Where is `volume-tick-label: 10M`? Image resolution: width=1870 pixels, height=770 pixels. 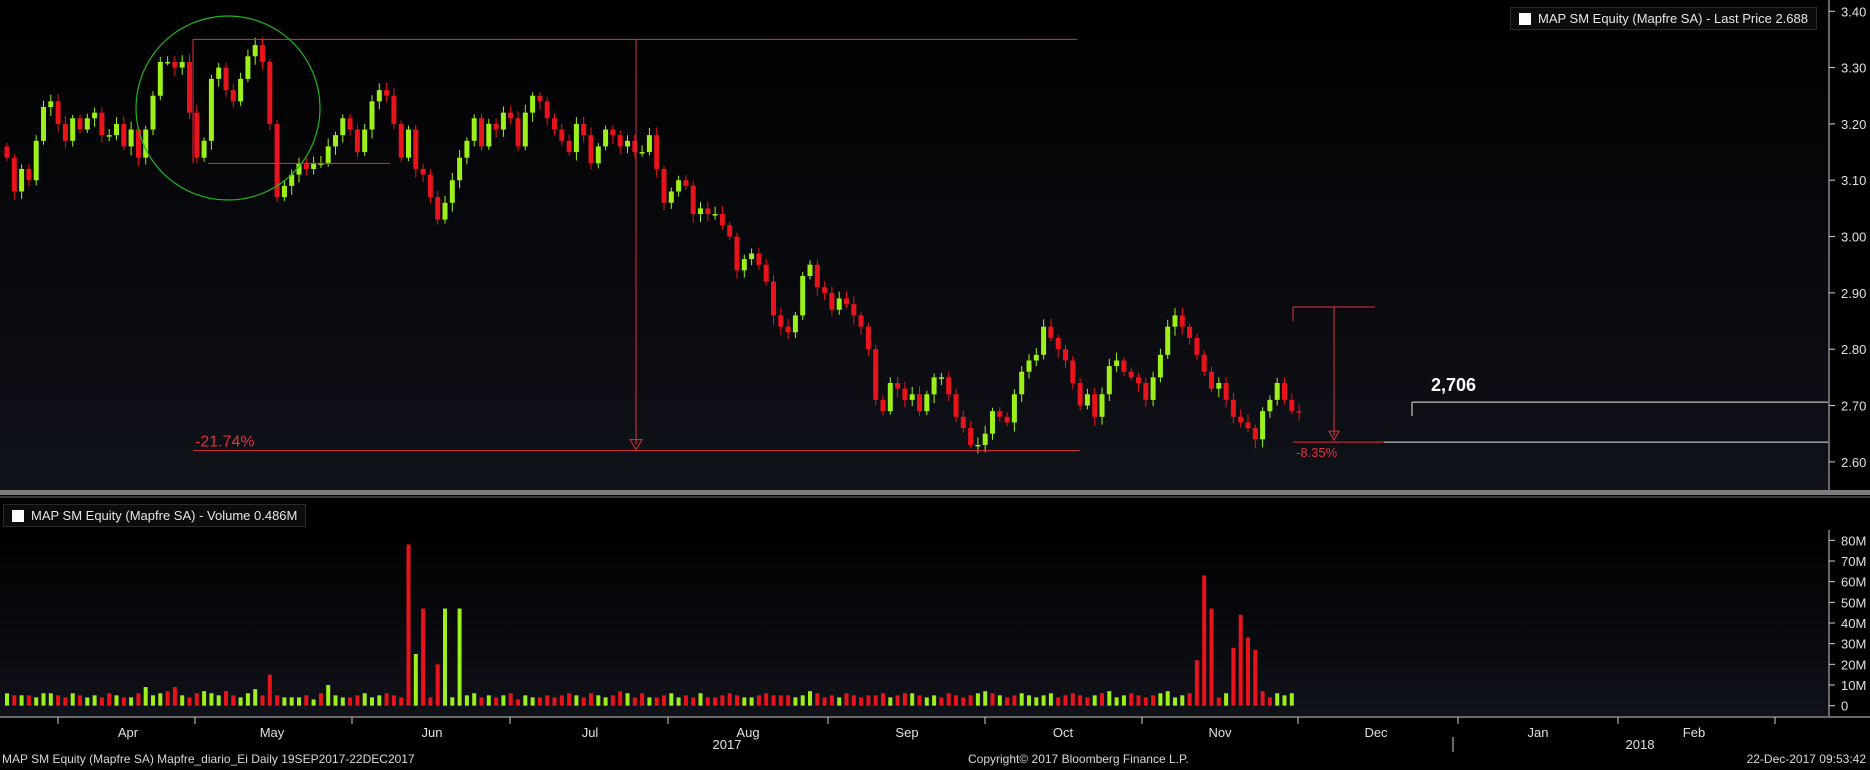 volume-tick-label: 10M is located at coordinates (1853, 685).